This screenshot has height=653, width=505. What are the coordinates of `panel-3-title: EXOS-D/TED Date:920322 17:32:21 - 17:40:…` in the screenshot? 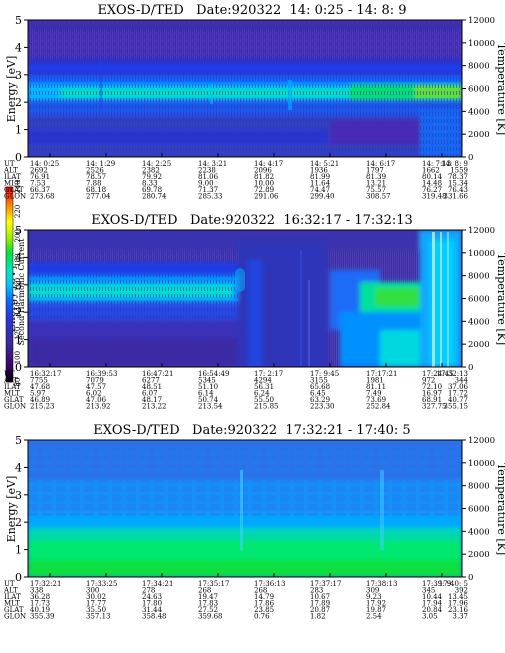 It's located at (251, 430).